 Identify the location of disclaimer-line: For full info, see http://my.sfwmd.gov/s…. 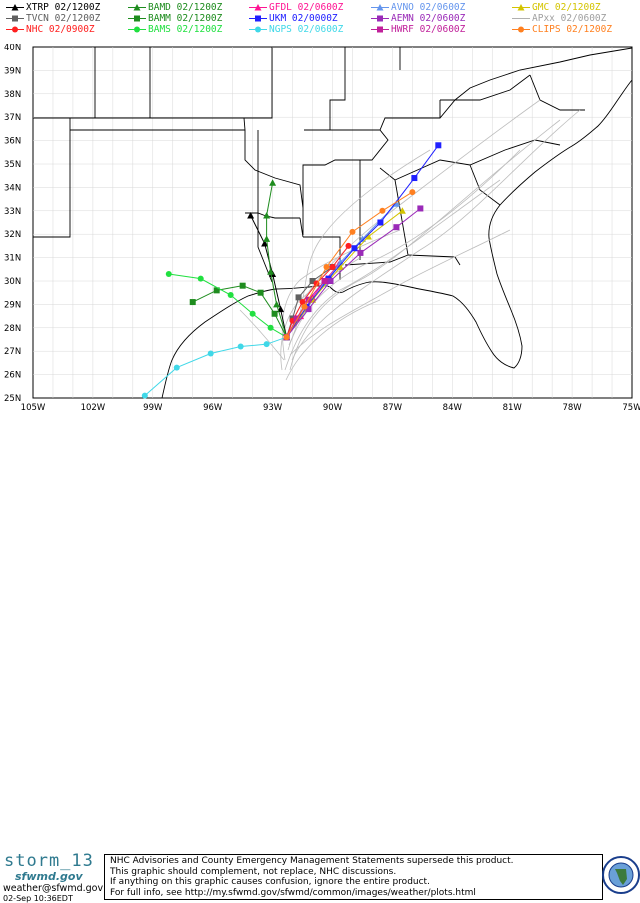
(293, 892).